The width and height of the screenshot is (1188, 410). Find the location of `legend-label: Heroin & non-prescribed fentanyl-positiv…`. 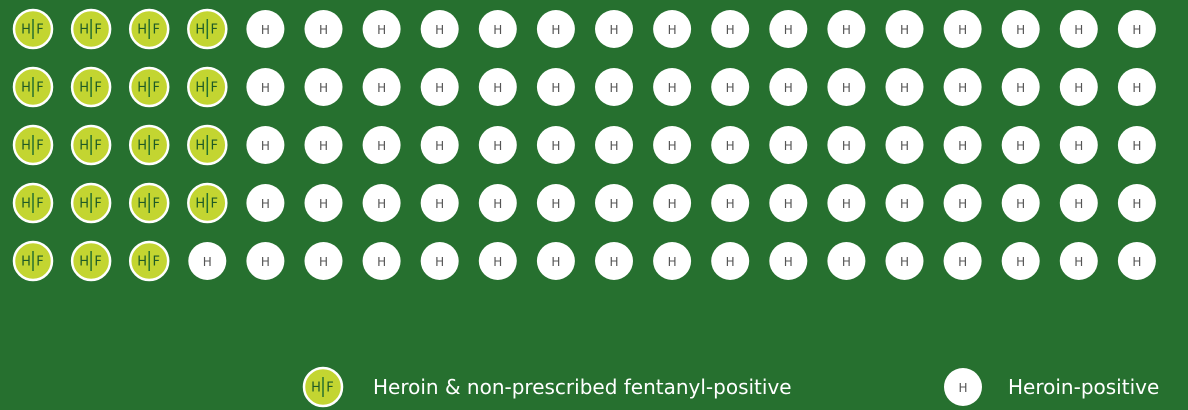

legend-label: Heroin & non-prescribed fentanyl-positiv… is located at coordinates (582, 387).